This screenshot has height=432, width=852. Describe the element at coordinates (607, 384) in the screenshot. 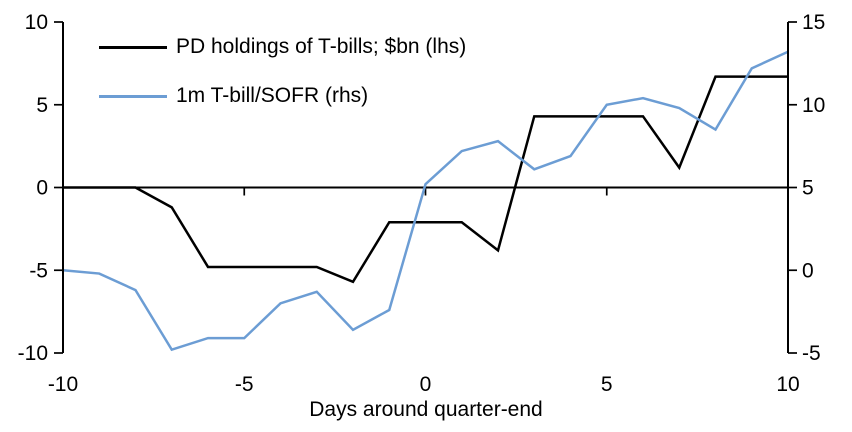

I see `x-axis-tick-label: 5` at that location.